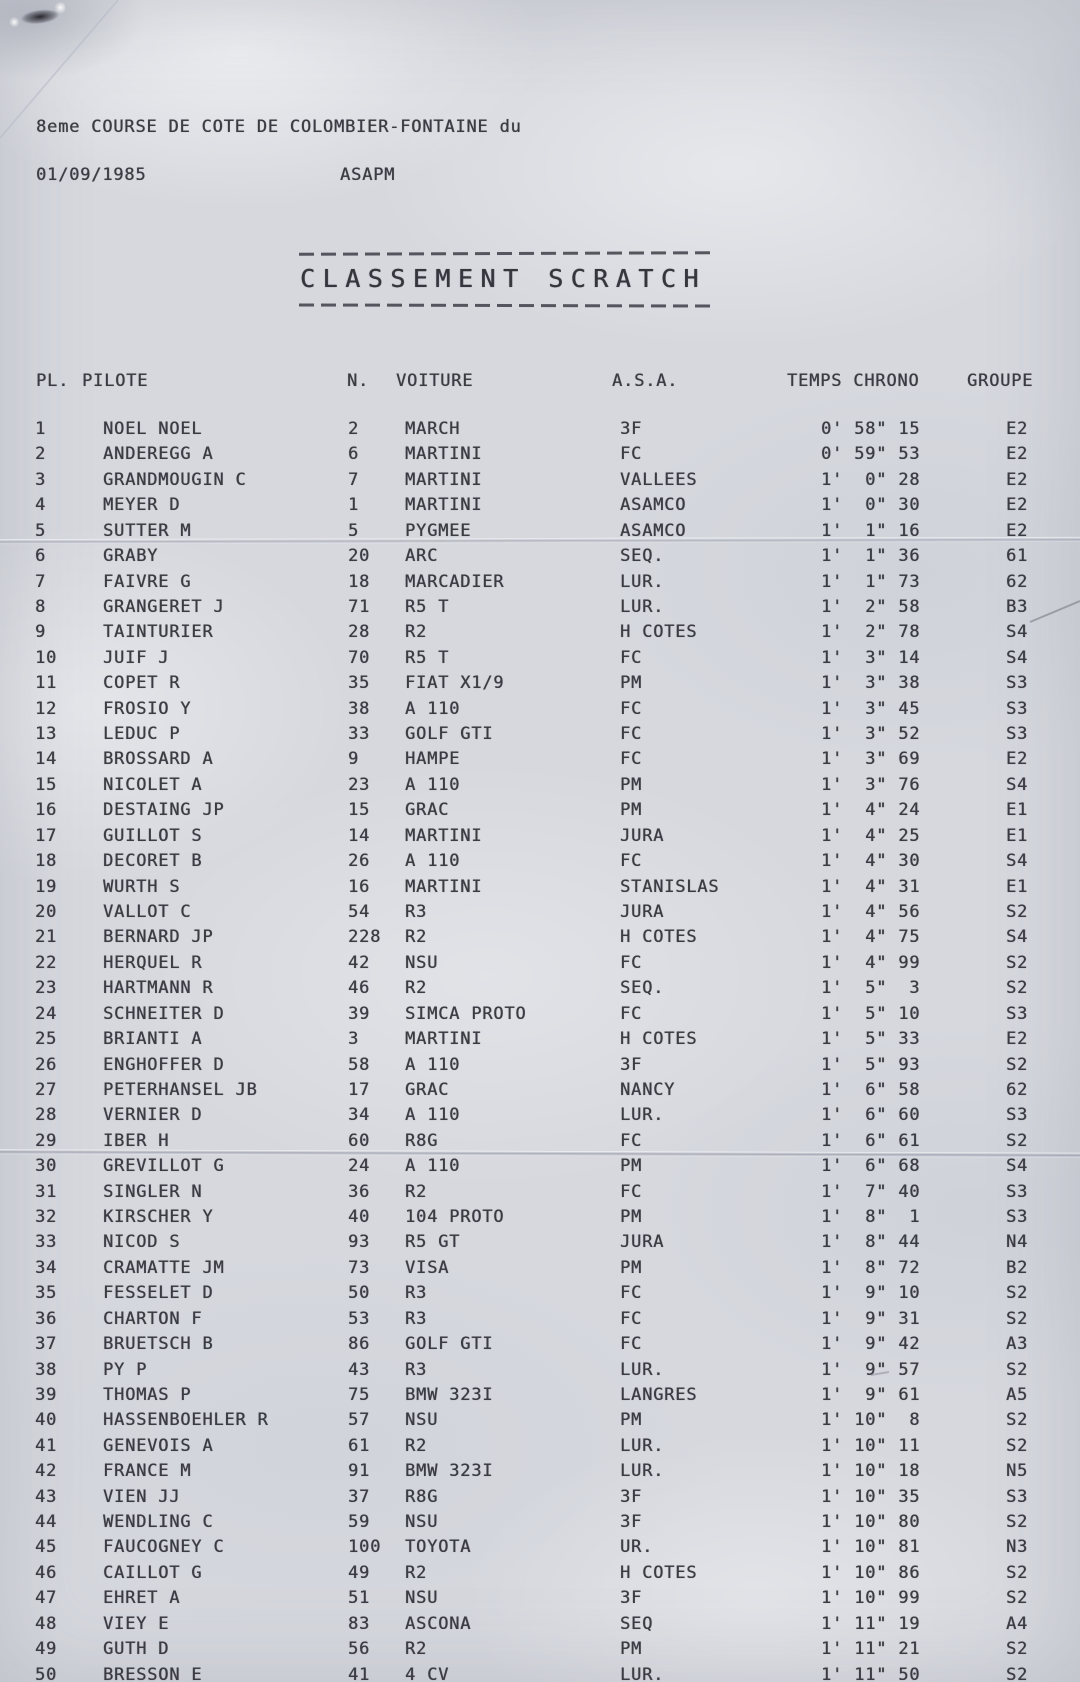  I want to click on cell-pilote: FRANCE M, so click(147, 1471).